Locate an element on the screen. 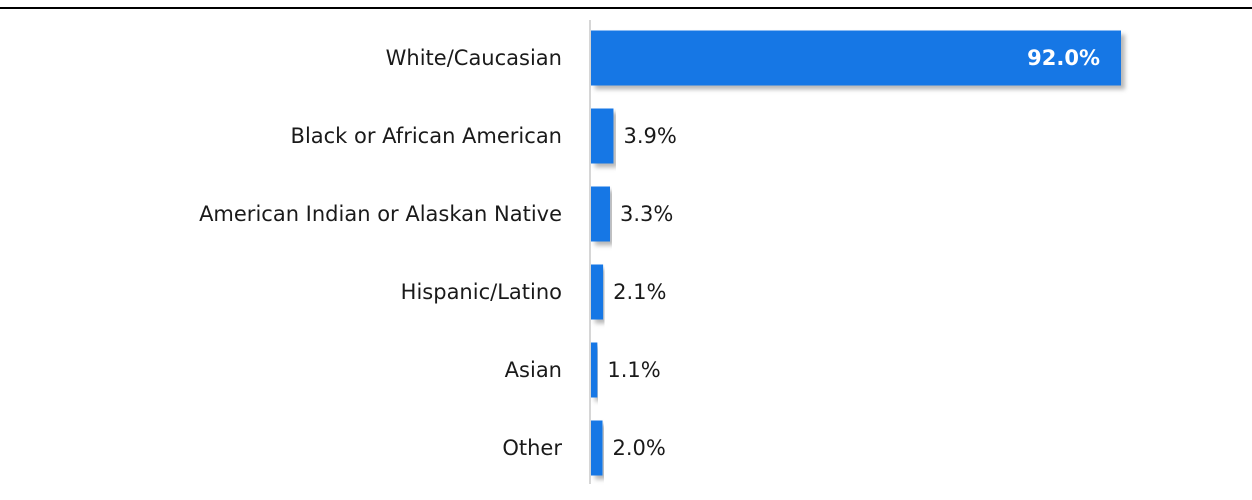  data-label: 2.0% is located at coordinates (639, 448).